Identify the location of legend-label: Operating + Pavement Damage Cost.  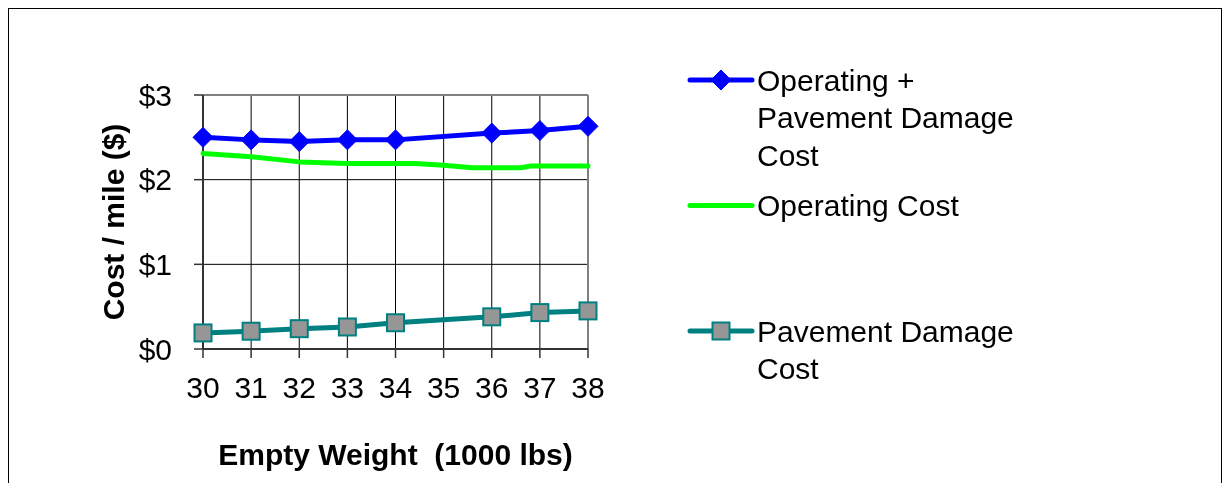
(885, 117).